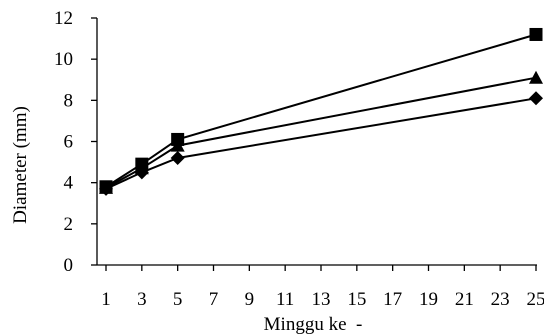 This screenshot has width=544, height=335. What do you see at coordinates (63, 18) in the screenshot?
I see `y-tick-label: 12` at bounding box center [63, 18].